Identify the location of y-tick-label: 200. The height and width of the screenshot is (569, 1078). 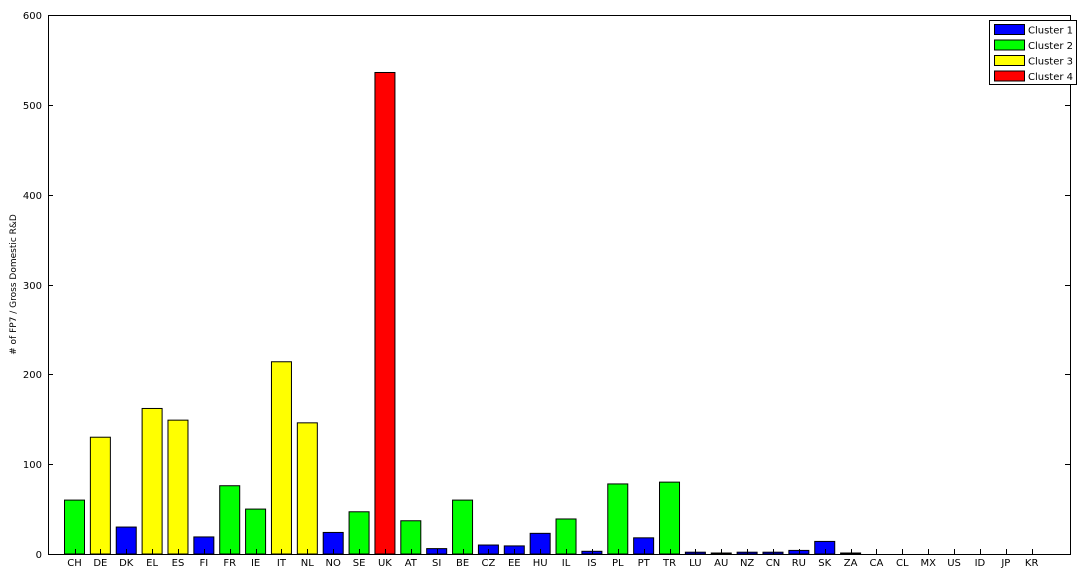
(32, 375).